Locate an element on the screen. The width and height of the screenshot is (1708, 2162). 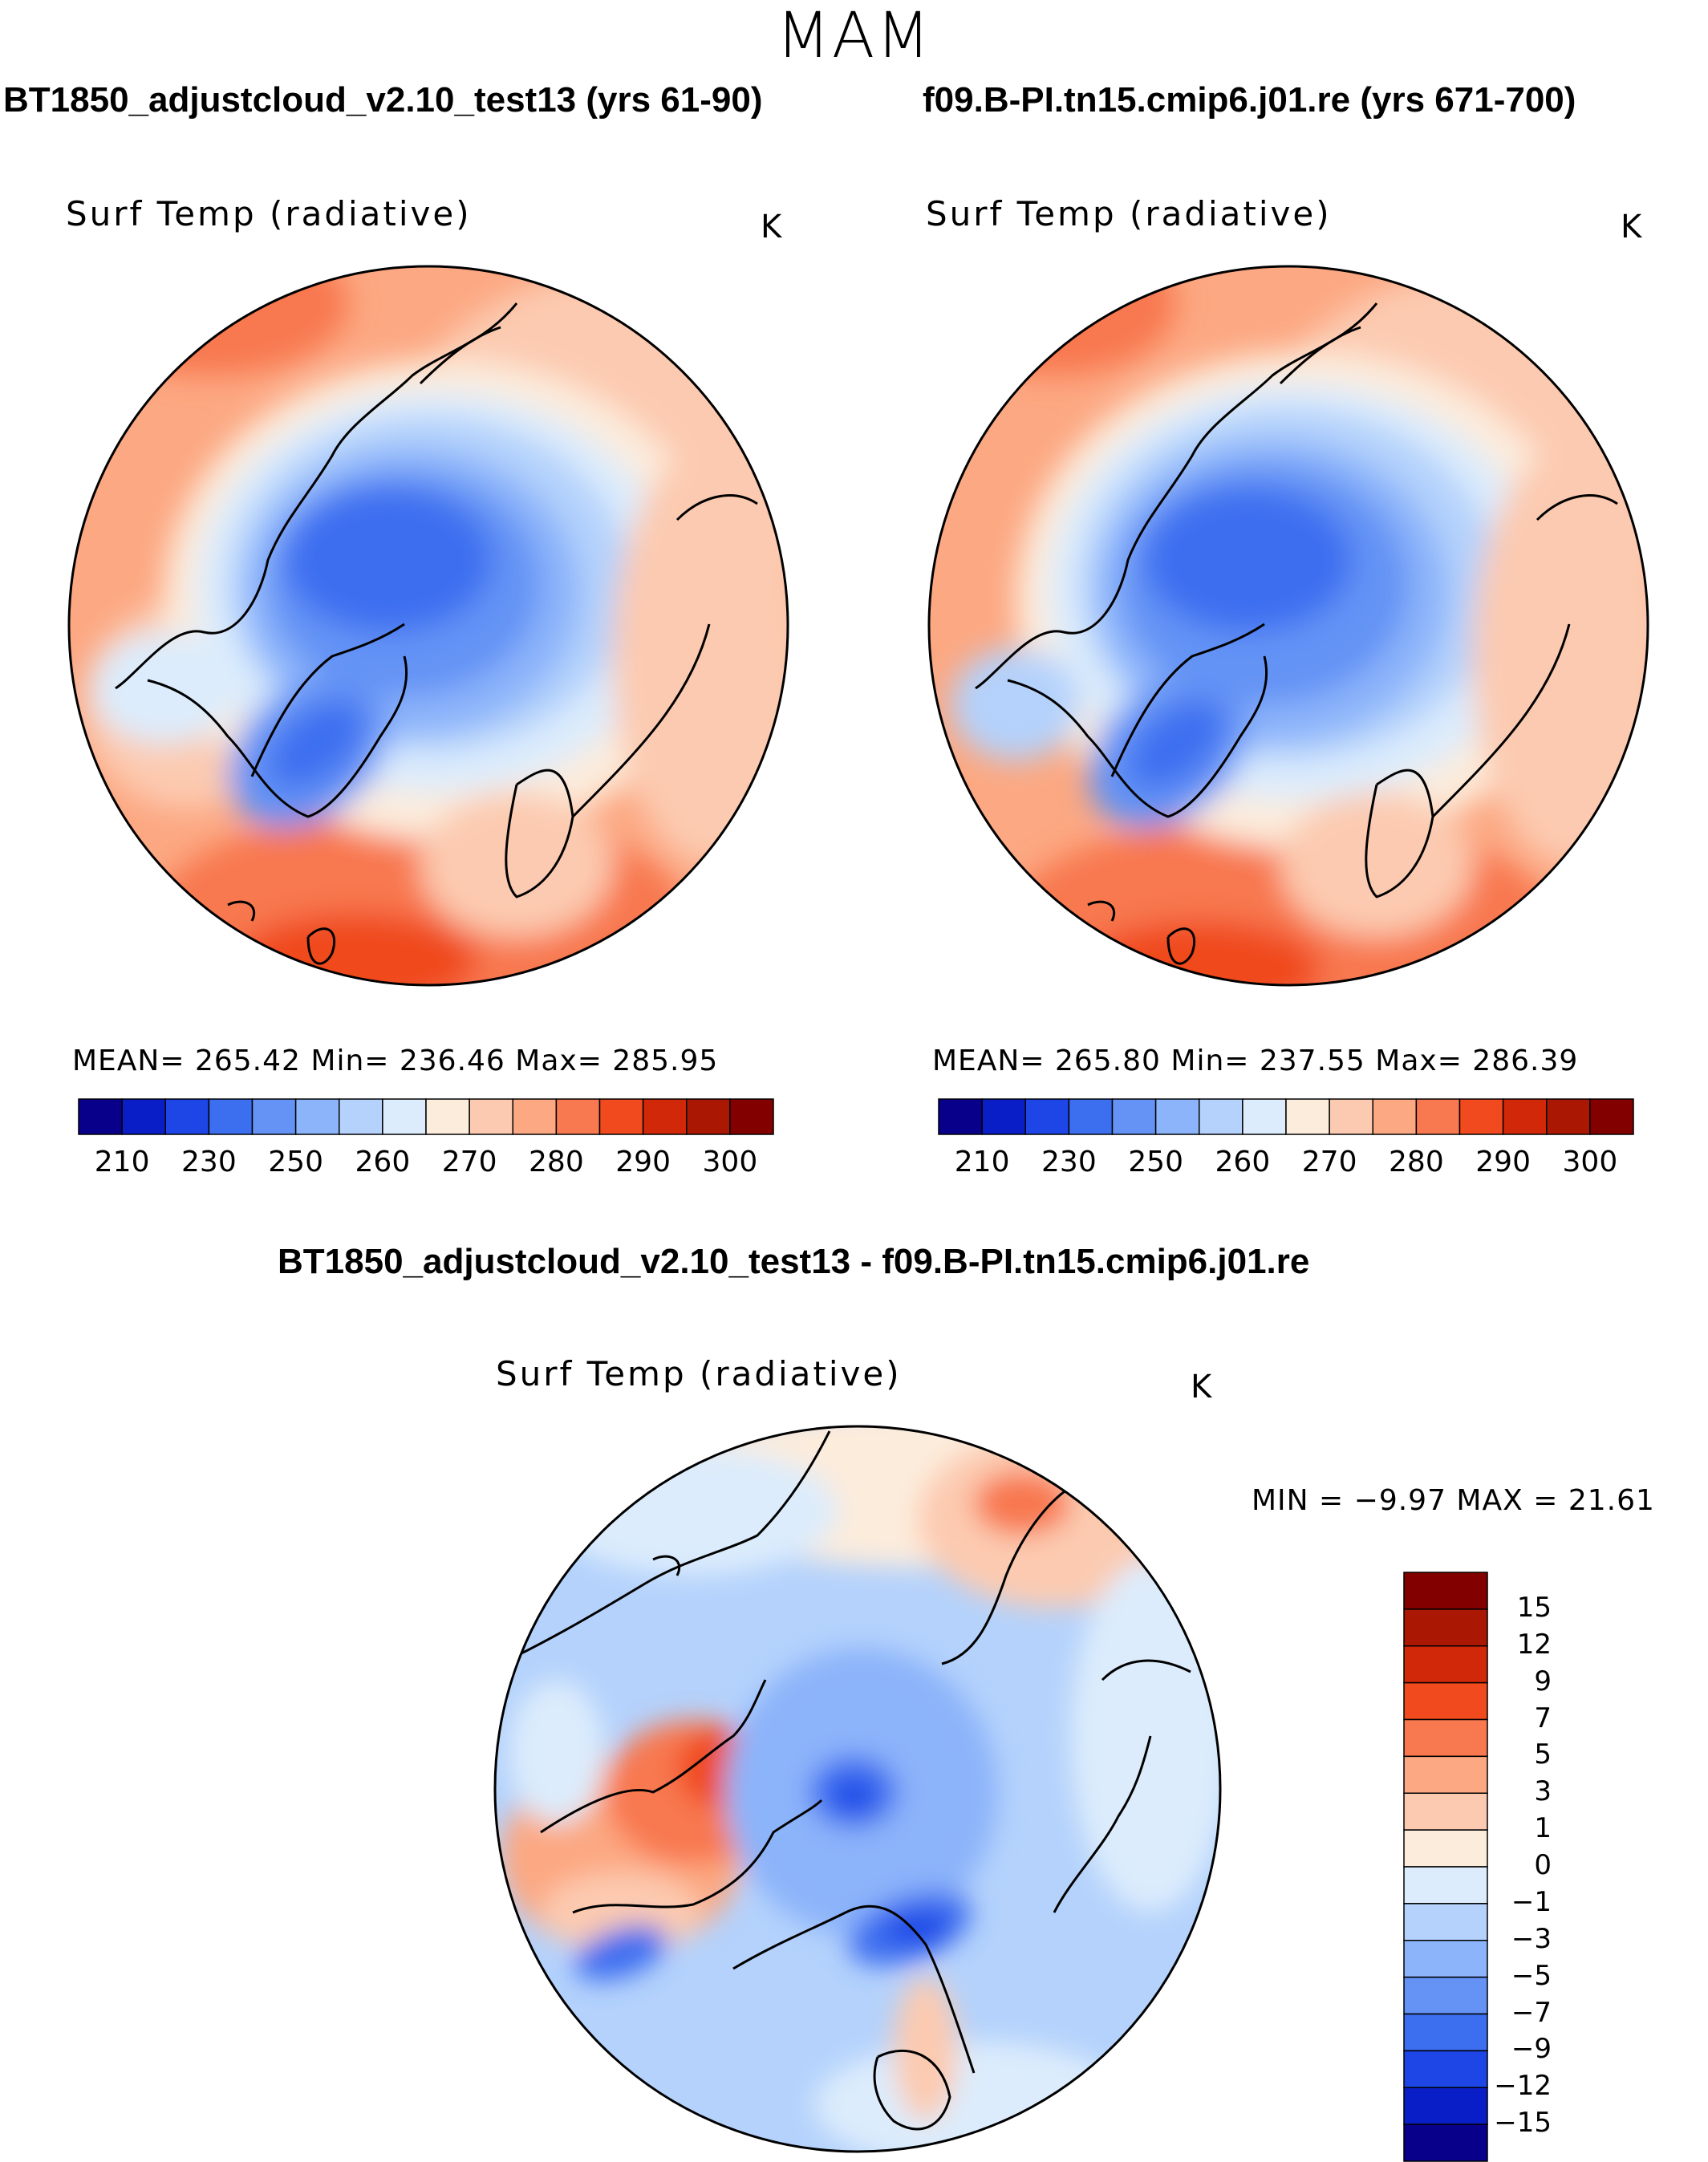
left-variable-label: Surf Temp (radiative) is located at coordinates (269, 213).